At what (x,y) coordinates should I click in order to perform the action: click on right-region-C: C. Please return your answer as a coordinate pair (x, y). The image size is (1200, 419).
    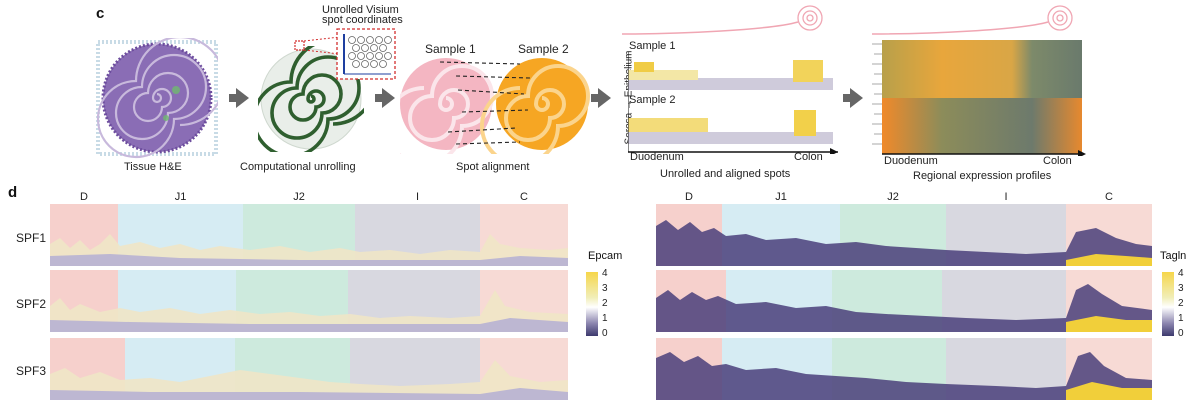
    Looking at the image, I should click on (1109, 197).